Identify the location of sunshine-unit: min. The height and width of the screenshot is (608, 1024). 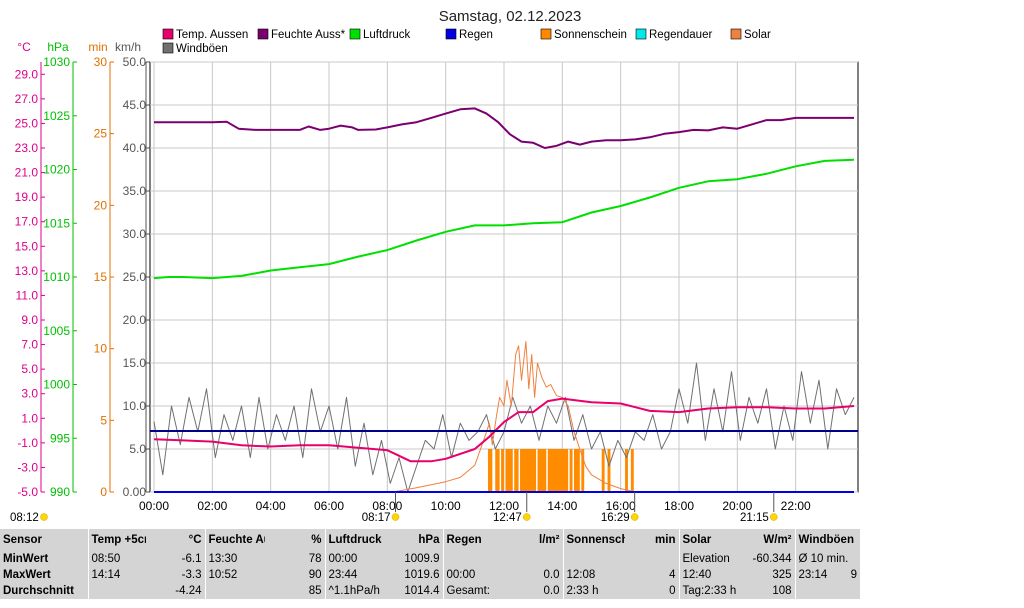
(652, 540).